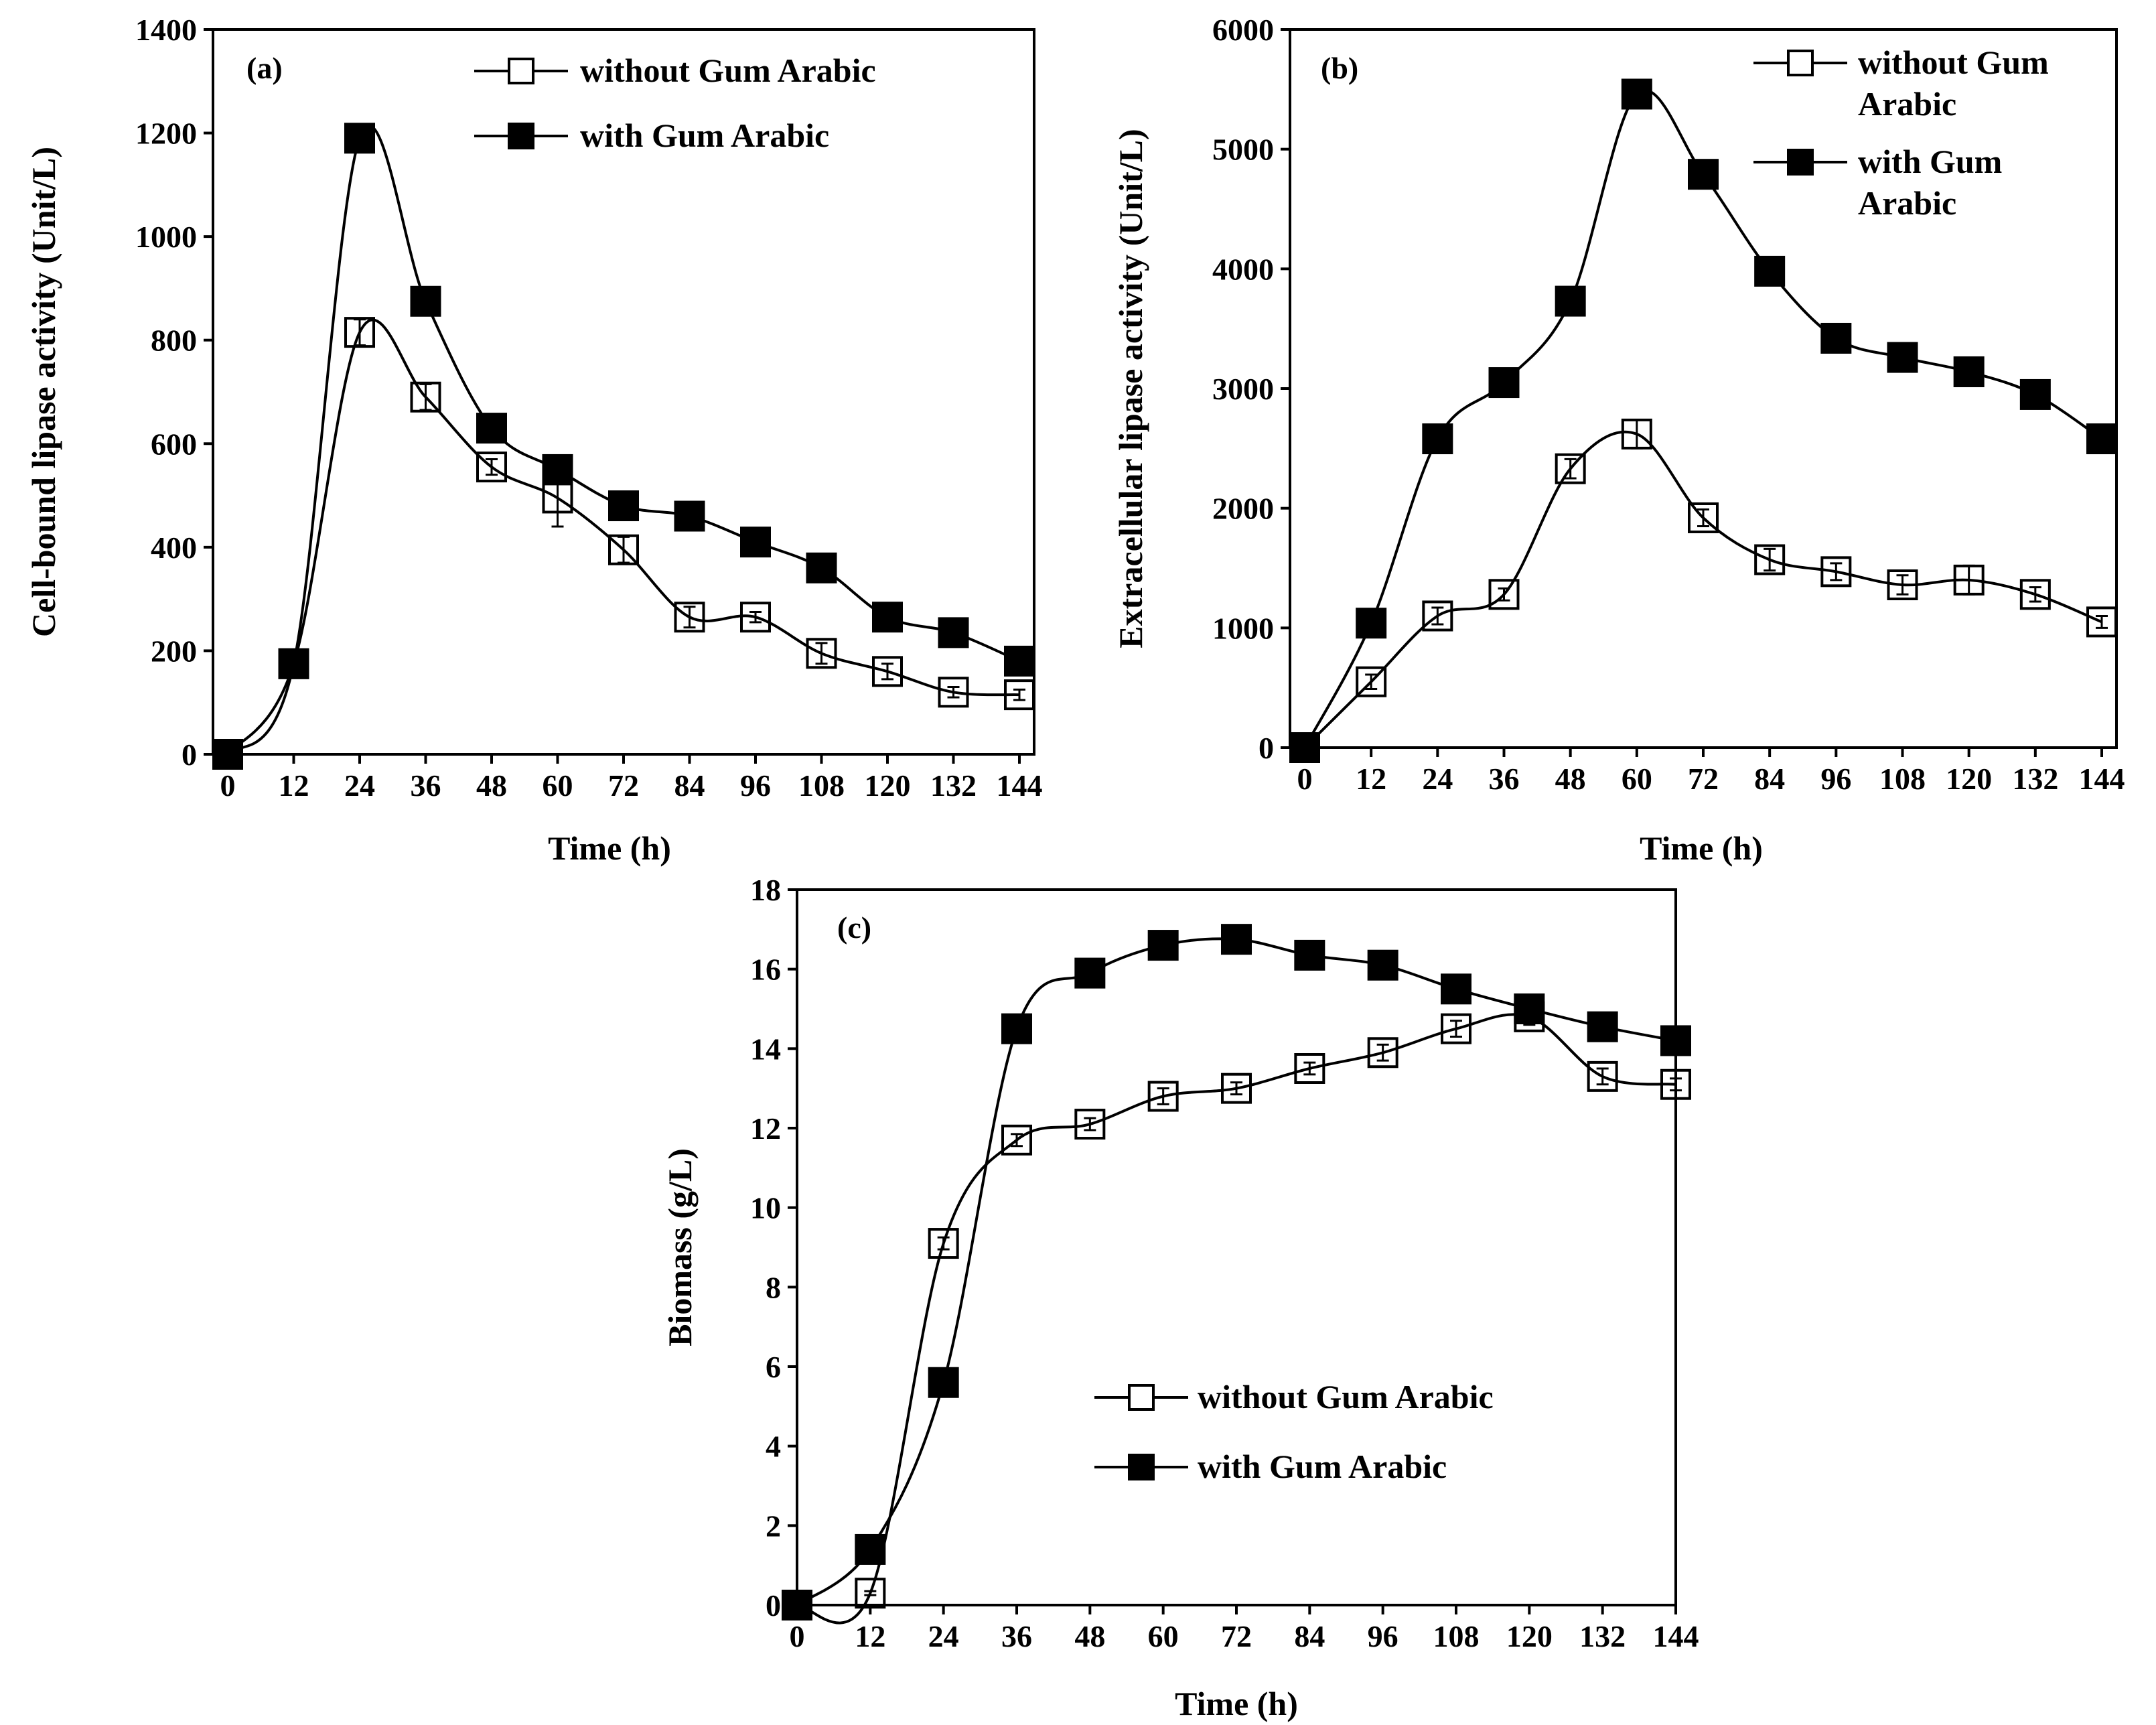 The image size is (2156, 1725). I want to click on y-tick-label: 6000, so click(1243, 30).